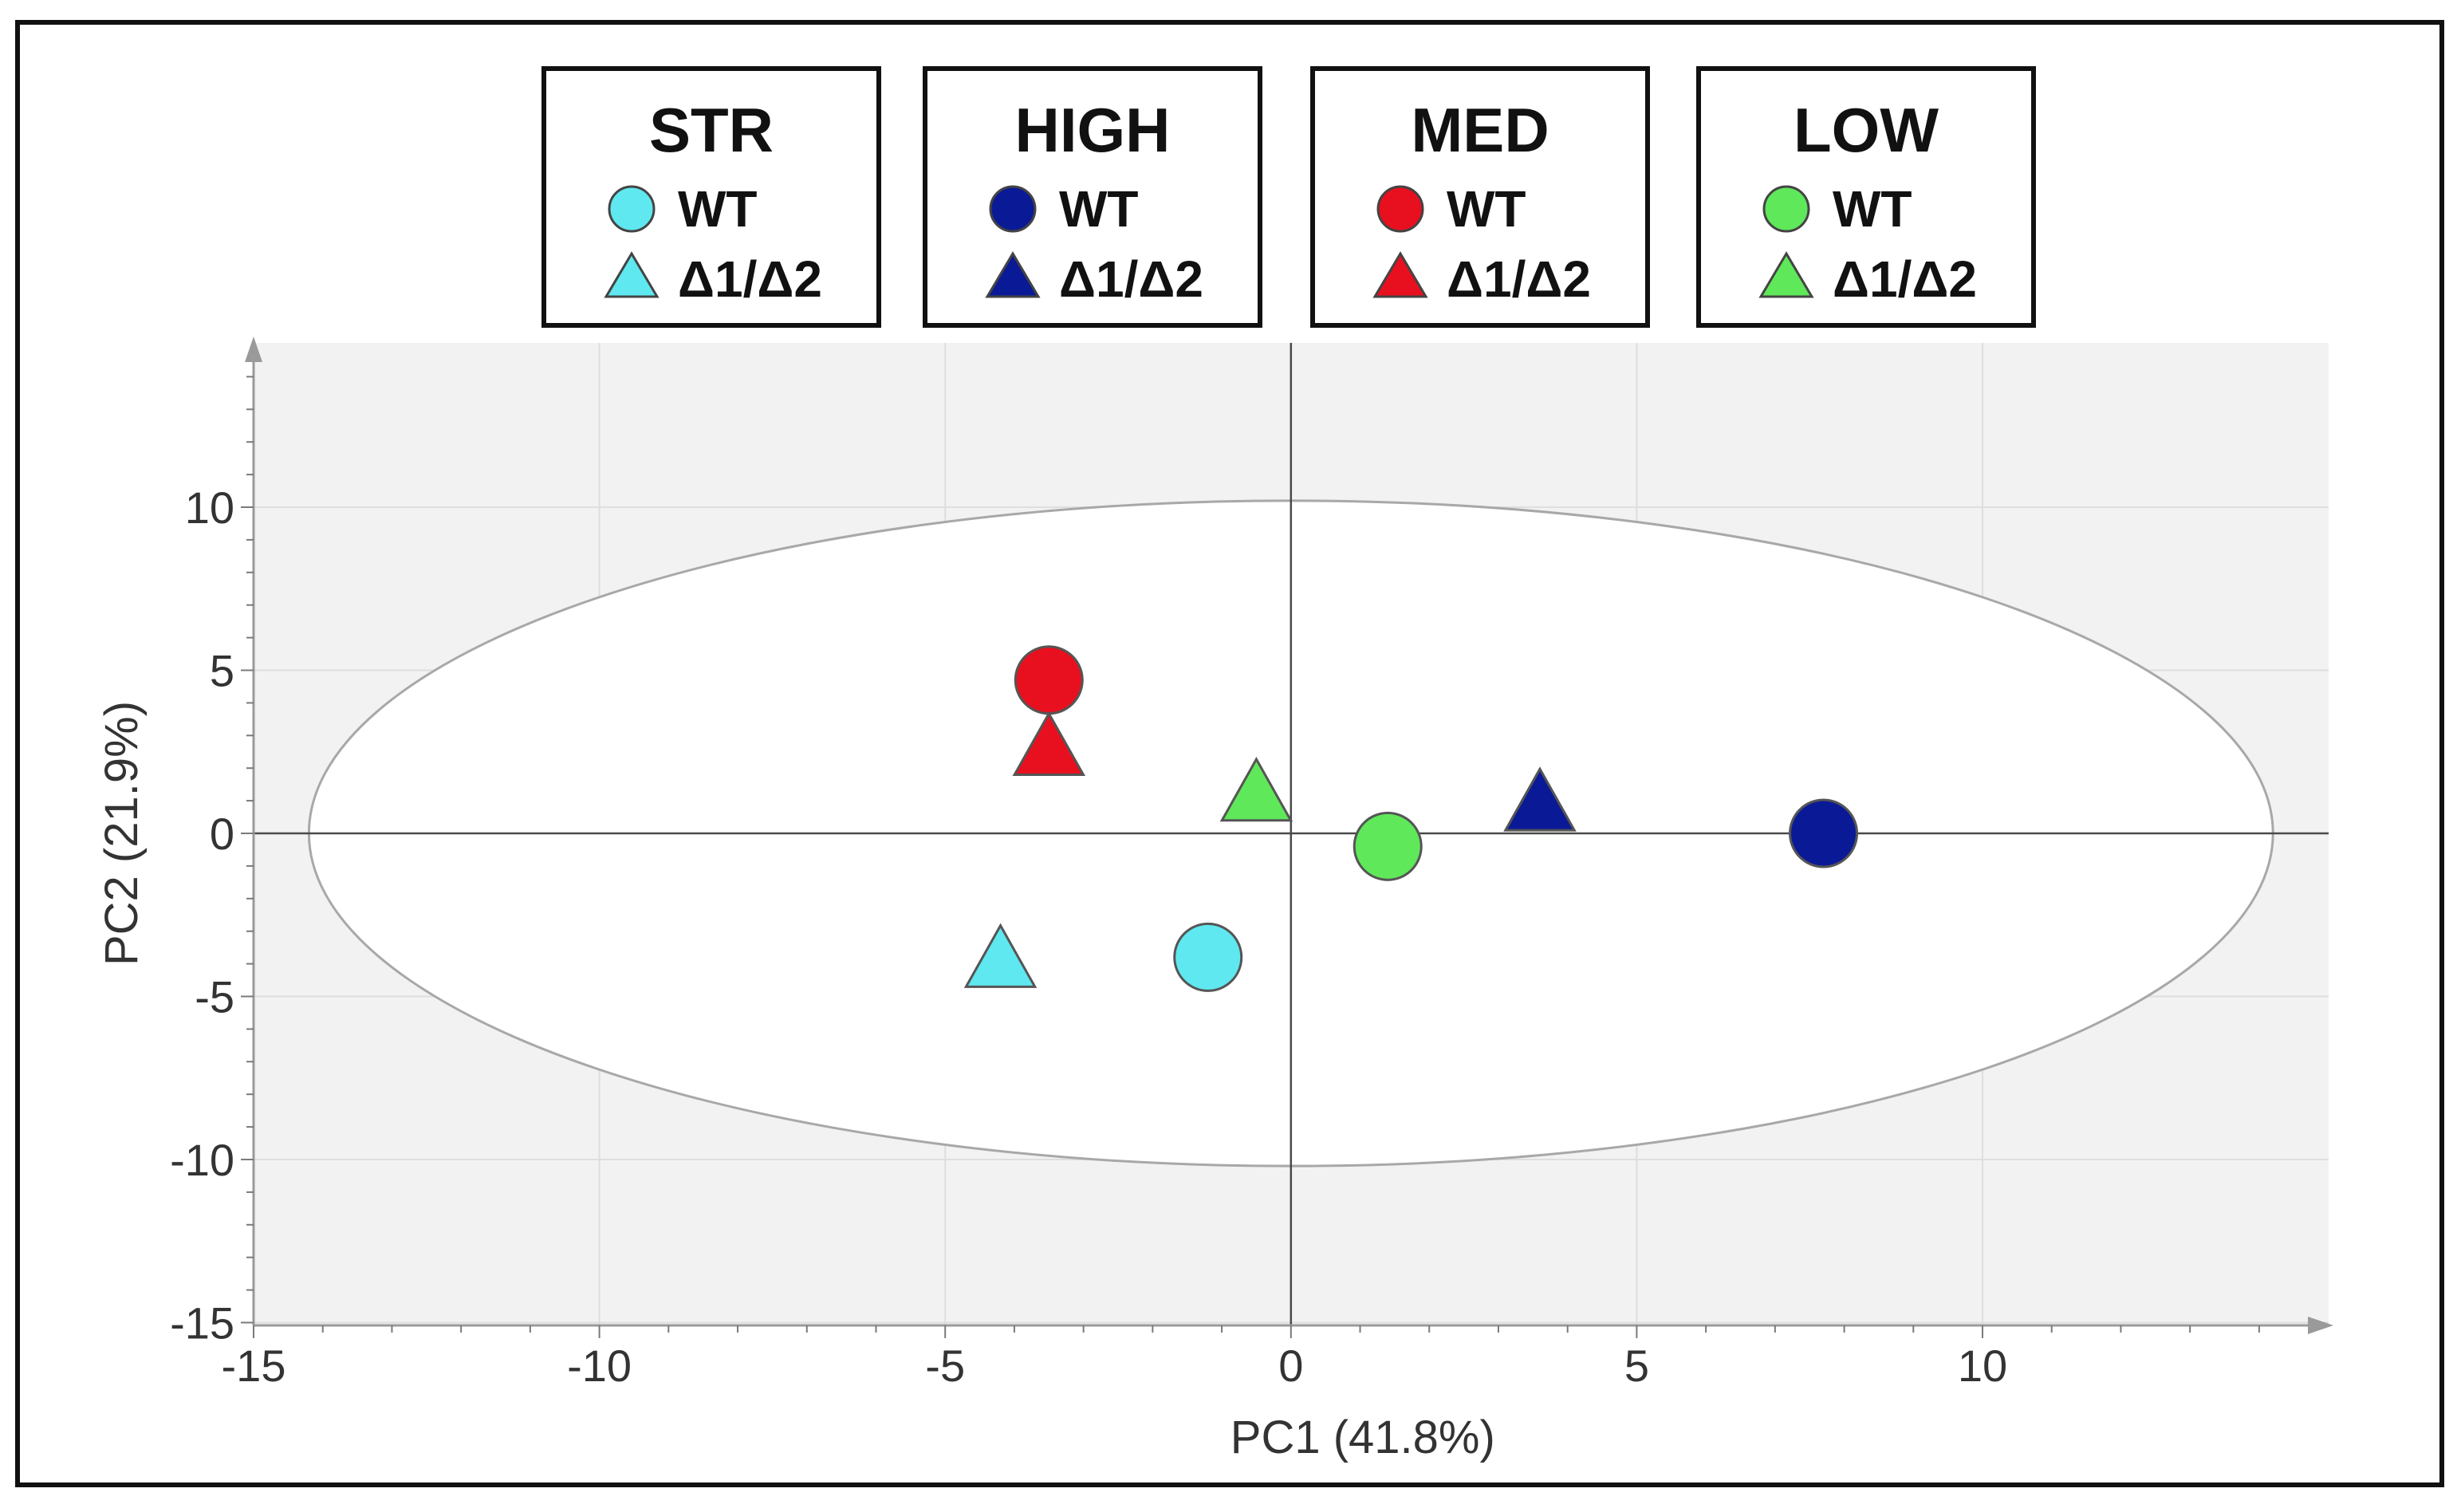 This screenshot has height=1512, width=2461. What do you see at coordinates (1290, 1366) in the screenshot?
I see `x-tick-label: 0` at bounding box center [1290, 1366].